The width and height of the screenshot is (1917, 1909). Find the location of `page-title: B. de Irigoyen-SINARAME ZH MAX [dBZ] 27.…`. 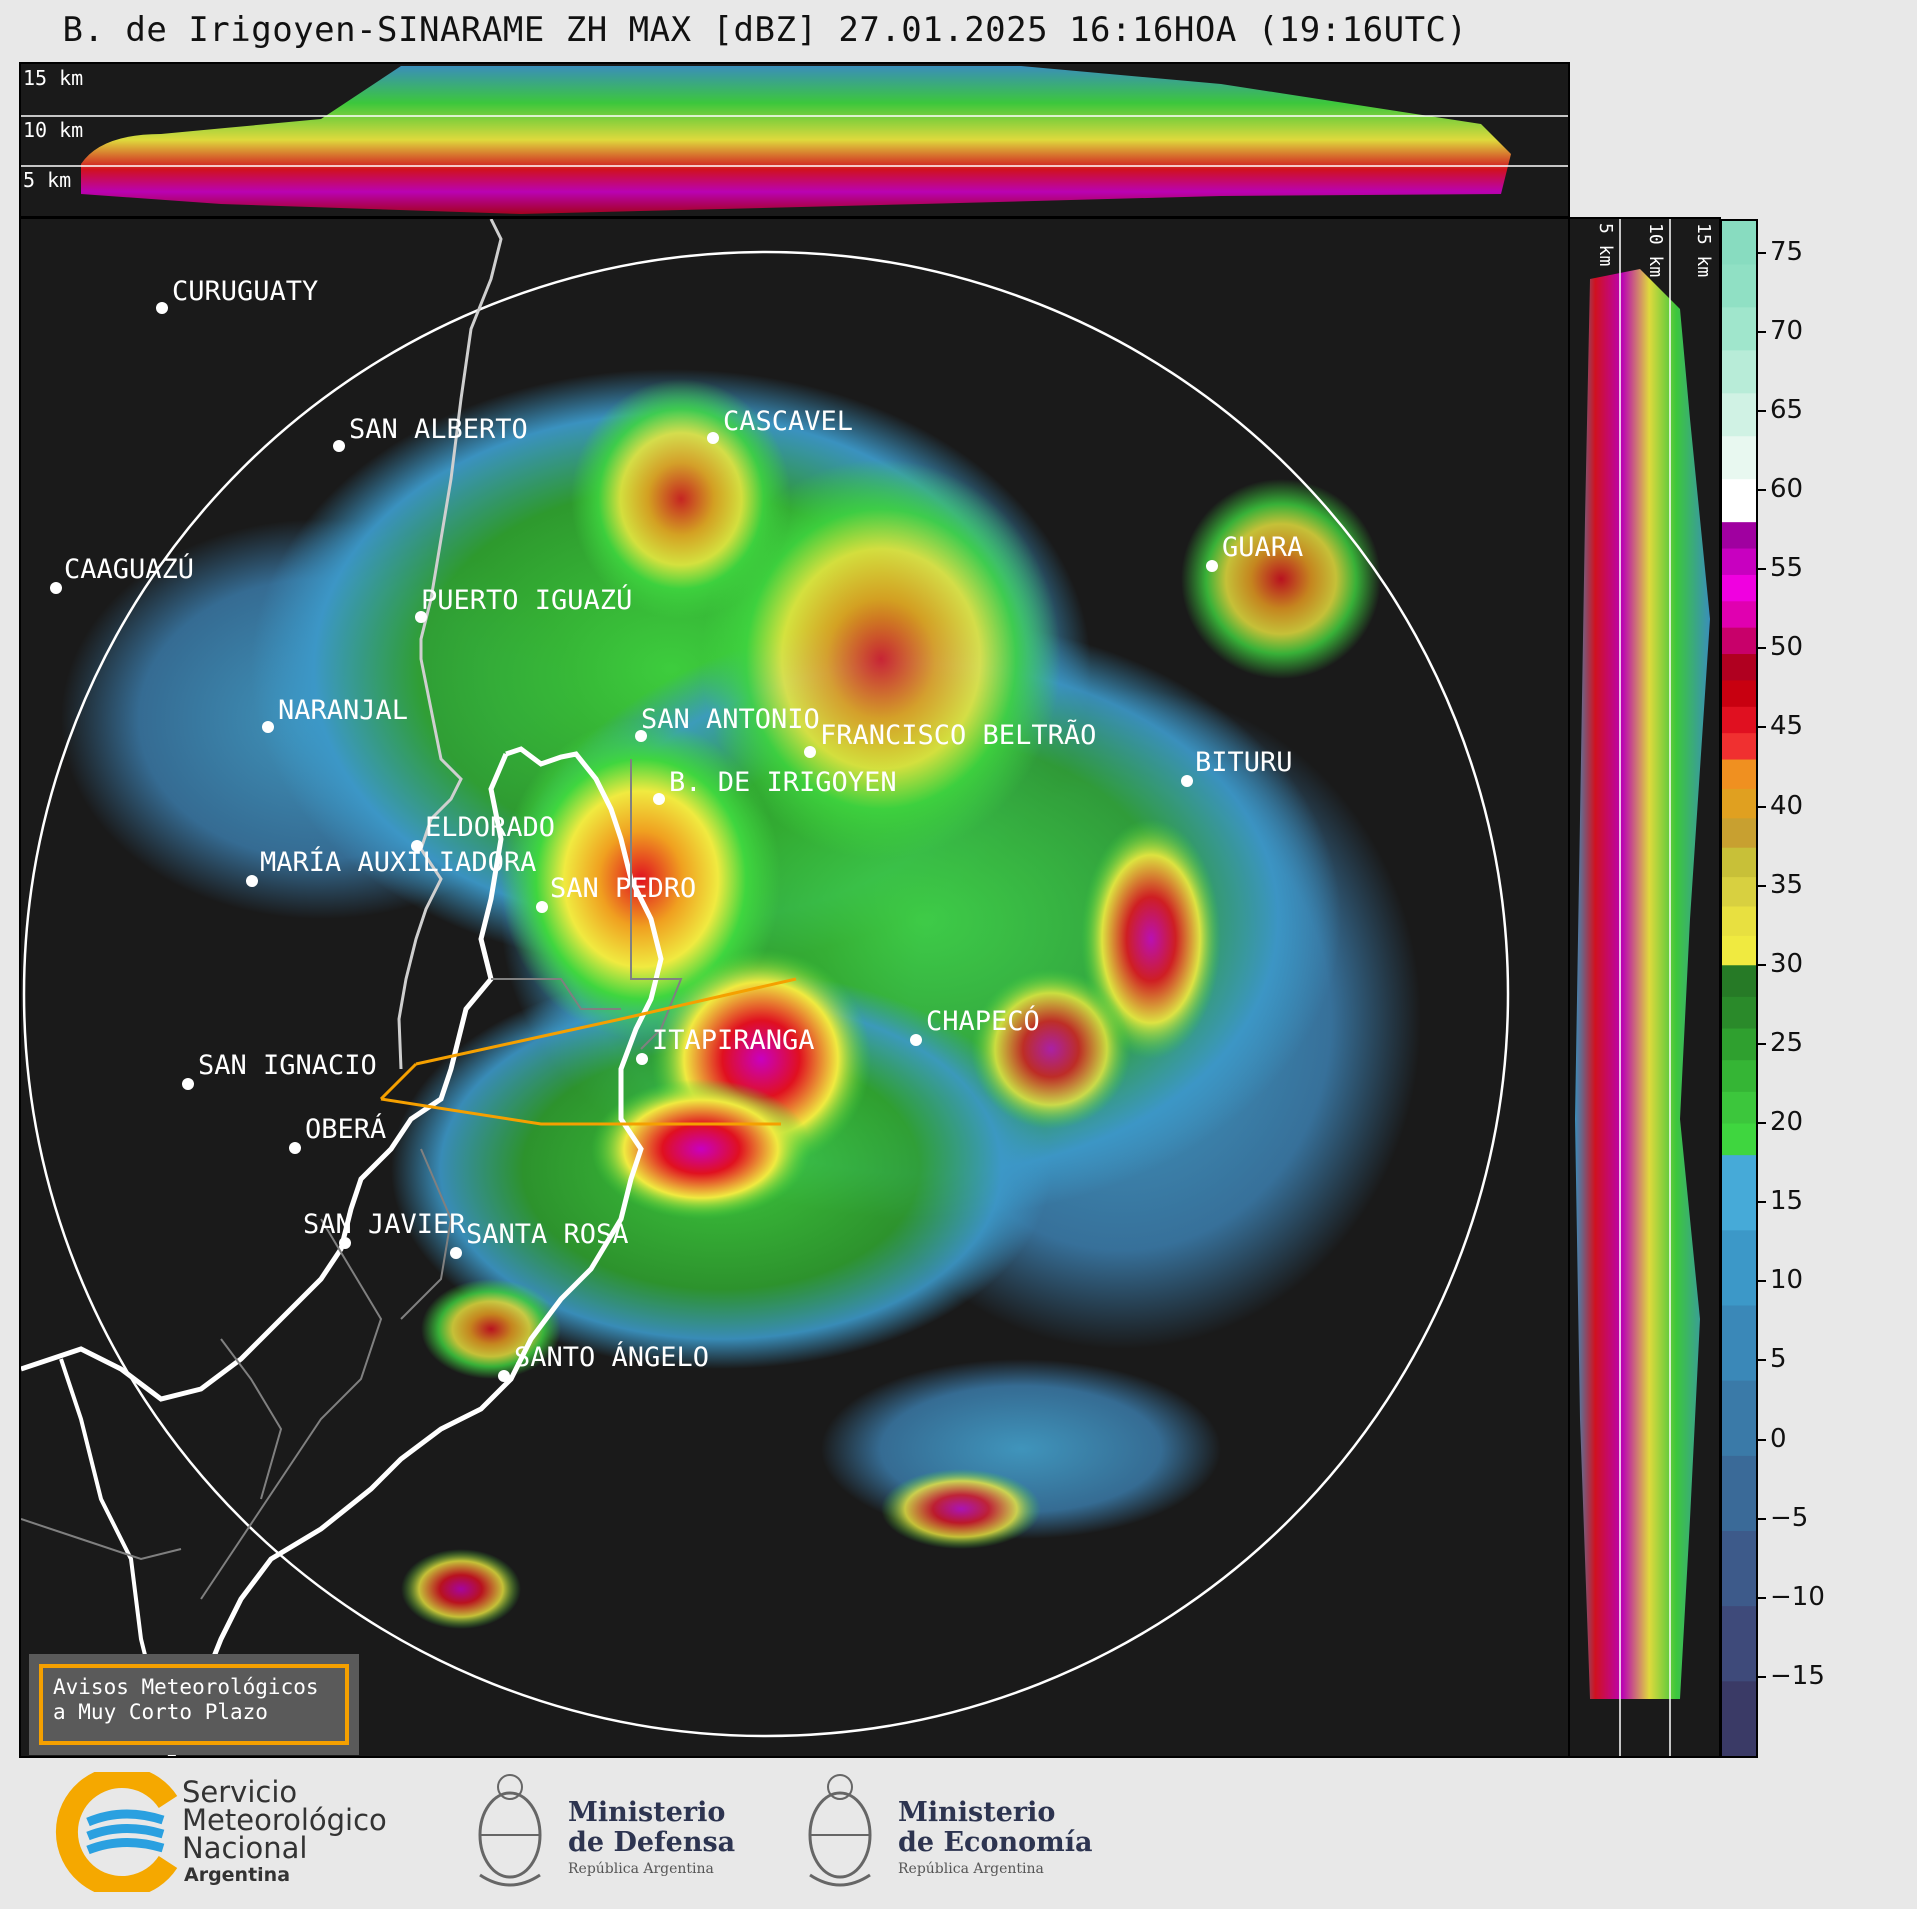

page-title: B. de Irigoyen-SINARAME ZH MAX [dBZ] 27.… is located at coordinates (765, 30).